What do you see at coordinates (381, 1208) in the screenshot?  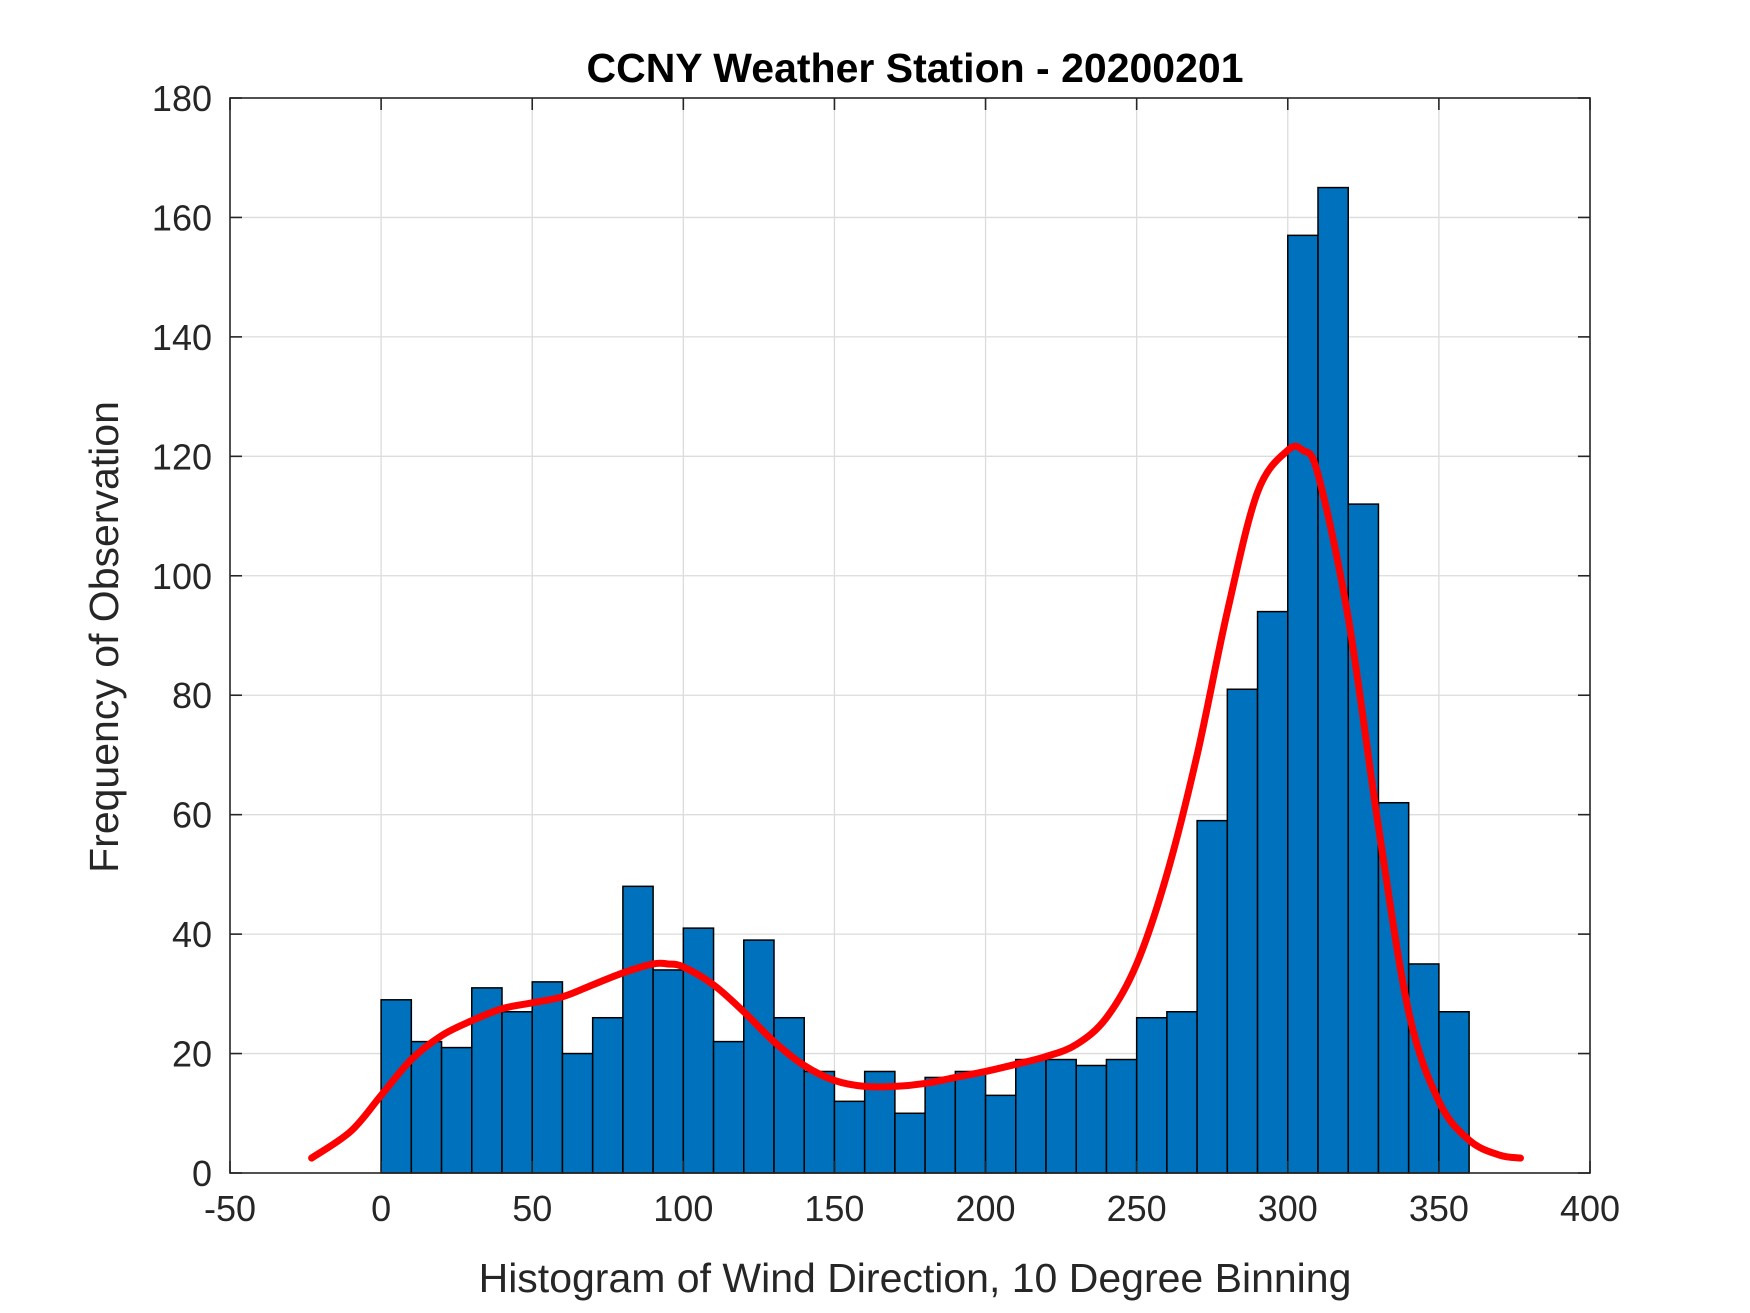 I see `x-tick-label: 0` at bounding box center [381, 1208].